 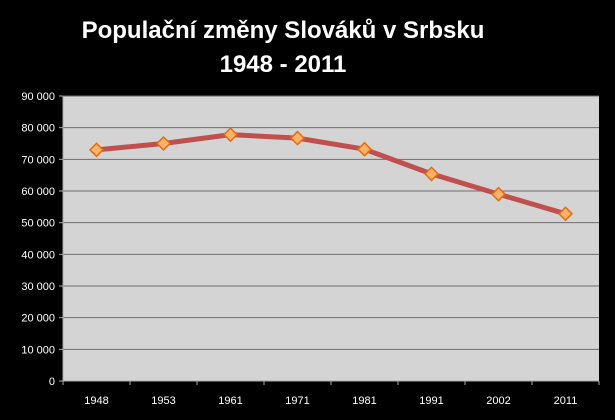 I want to click on x-axis-tick-labels: 1948 1953 1961 1971 1981 1991 2002 2011, so click(x=330, y=401).